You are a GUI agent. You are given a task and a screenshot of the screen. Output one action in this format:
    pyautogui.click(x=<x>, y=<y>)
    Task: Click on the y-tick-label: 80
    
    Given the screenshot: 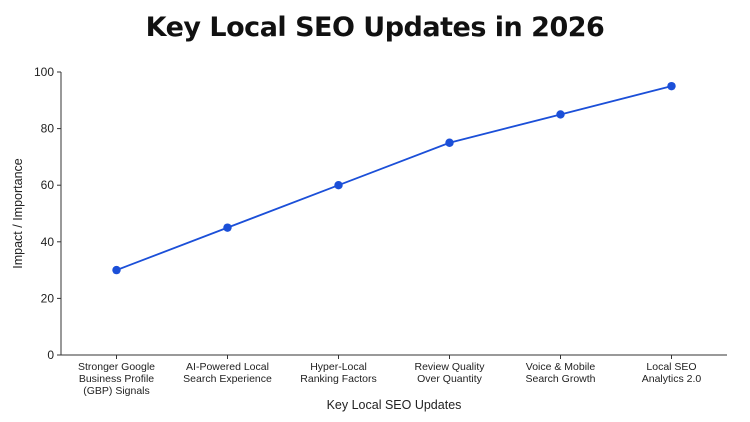 What is the action you would take?
    pyautogui.click(x=48, y=129)
    